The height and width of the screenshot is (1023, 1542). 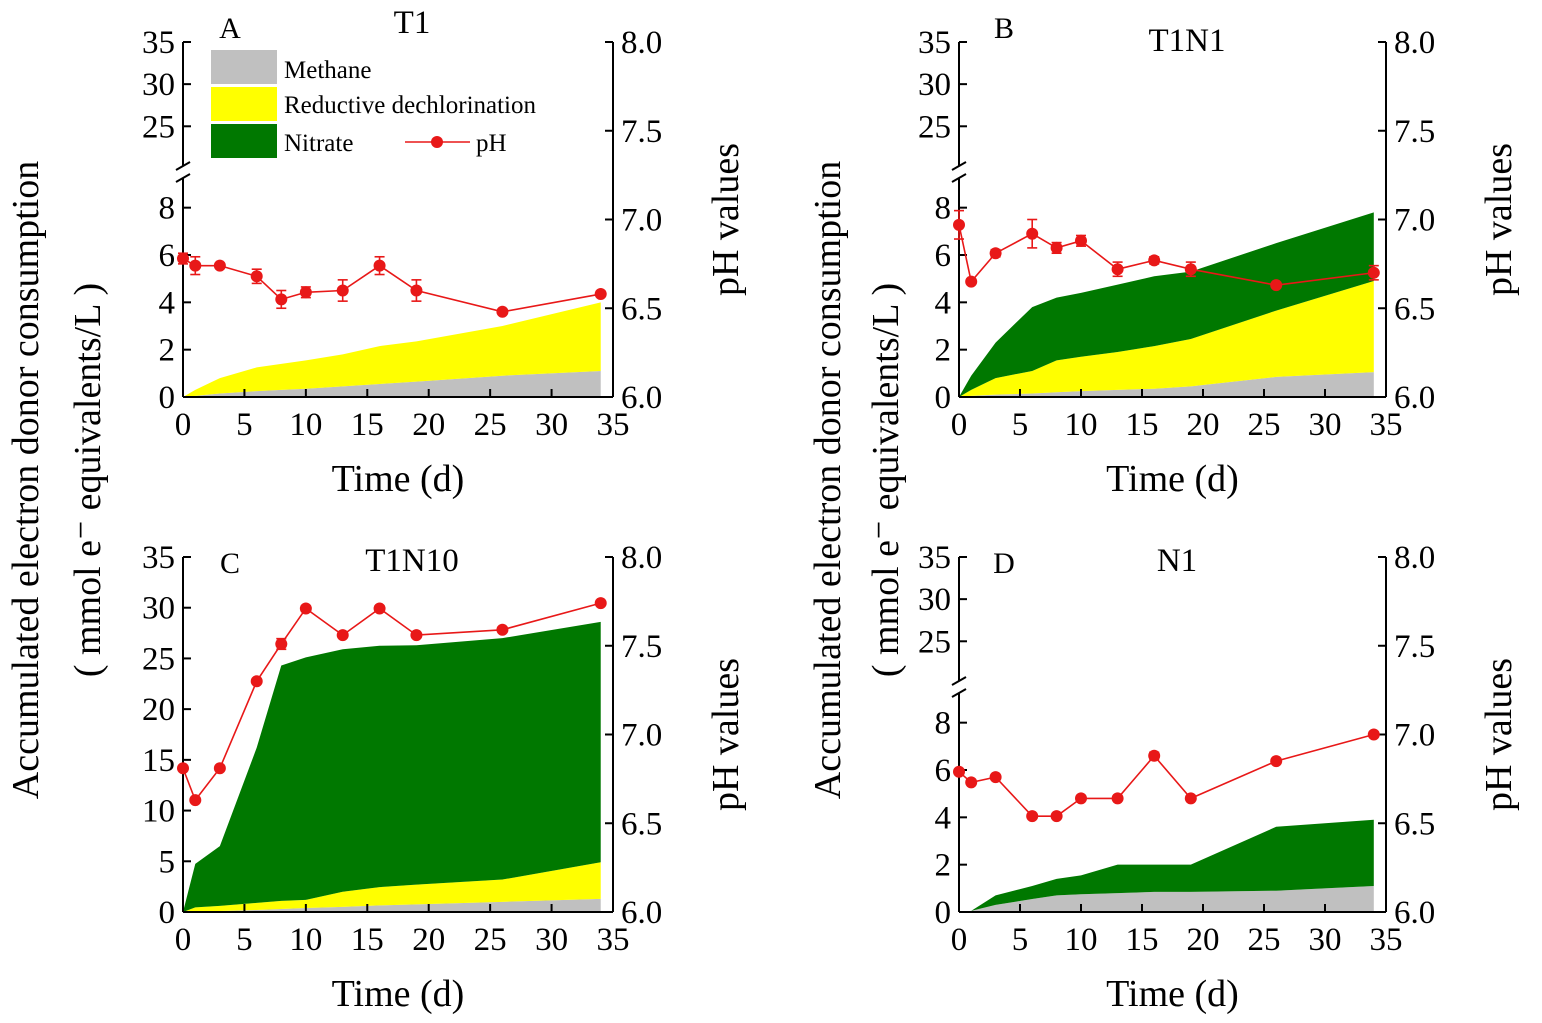 I want to click on ph-line, so click(x=391, y=285).